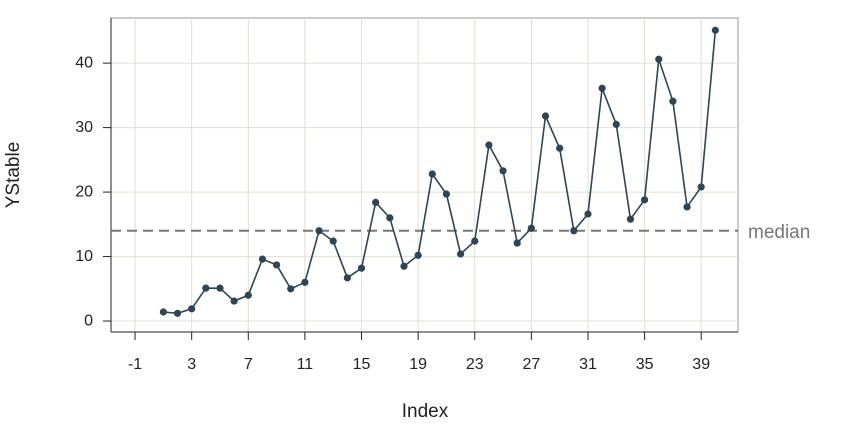 The height and width of the screenshot is (432, 864). I want to click on x-axis-label: Index, so click(425, 411).